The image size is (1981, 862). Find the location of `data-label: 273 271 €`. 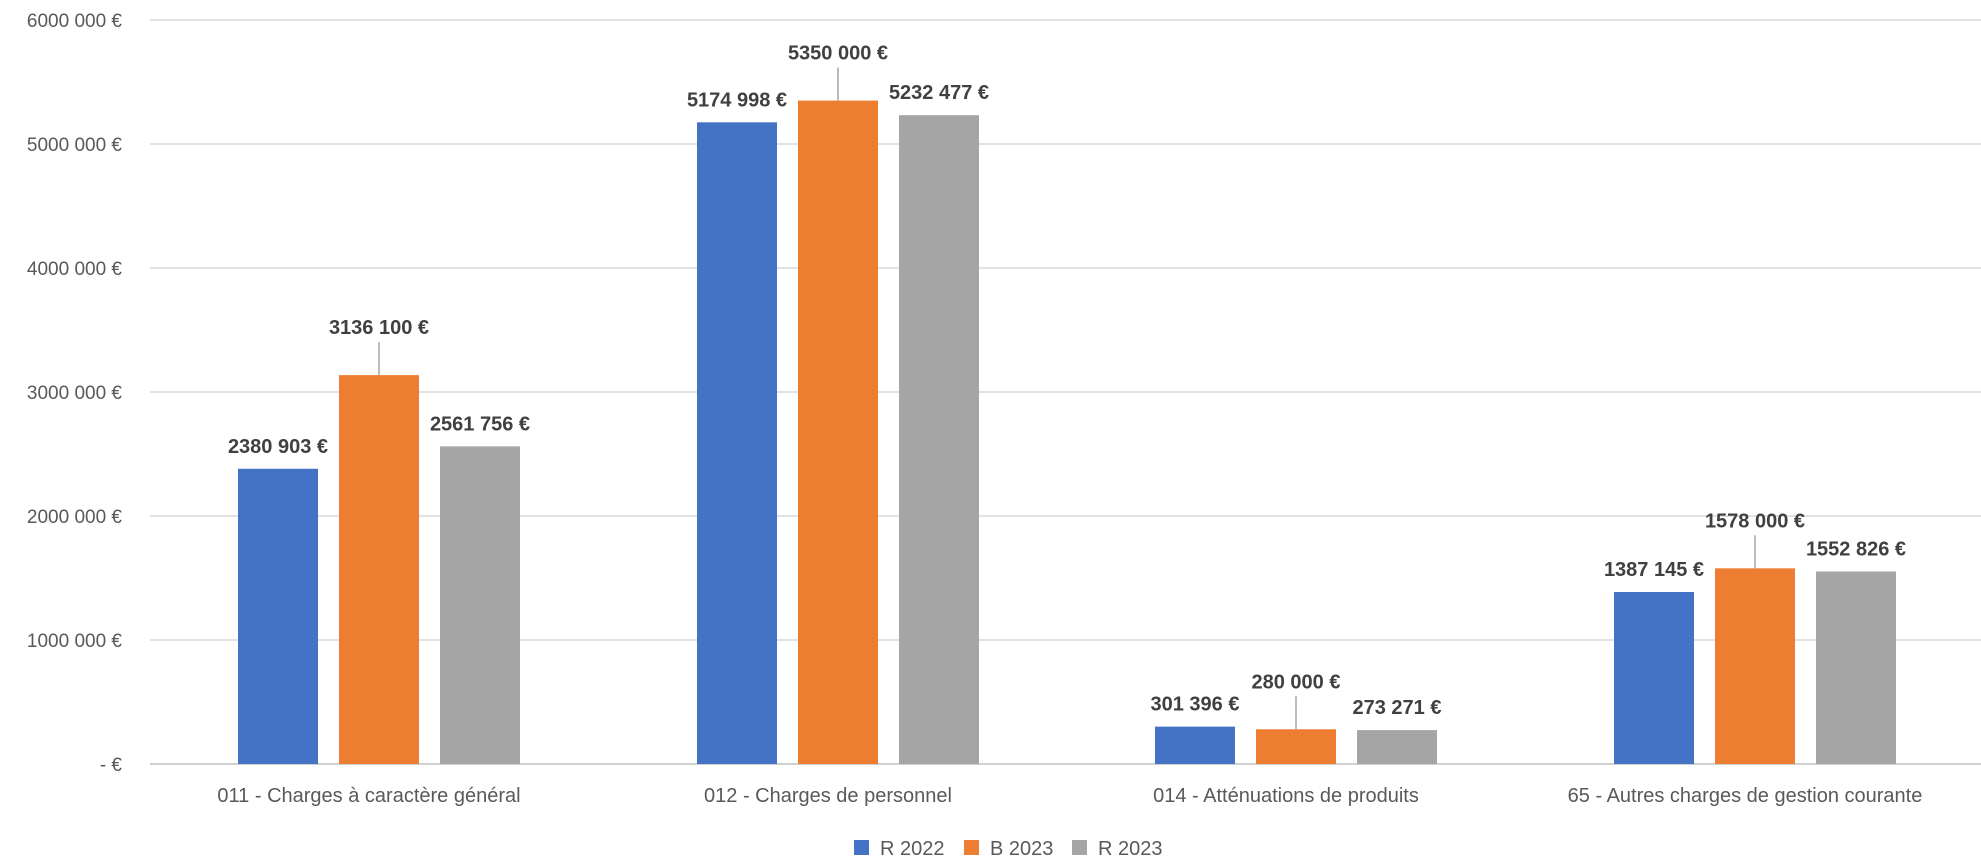

data-label: 273 271 € is located at coordinates (1397, 708).